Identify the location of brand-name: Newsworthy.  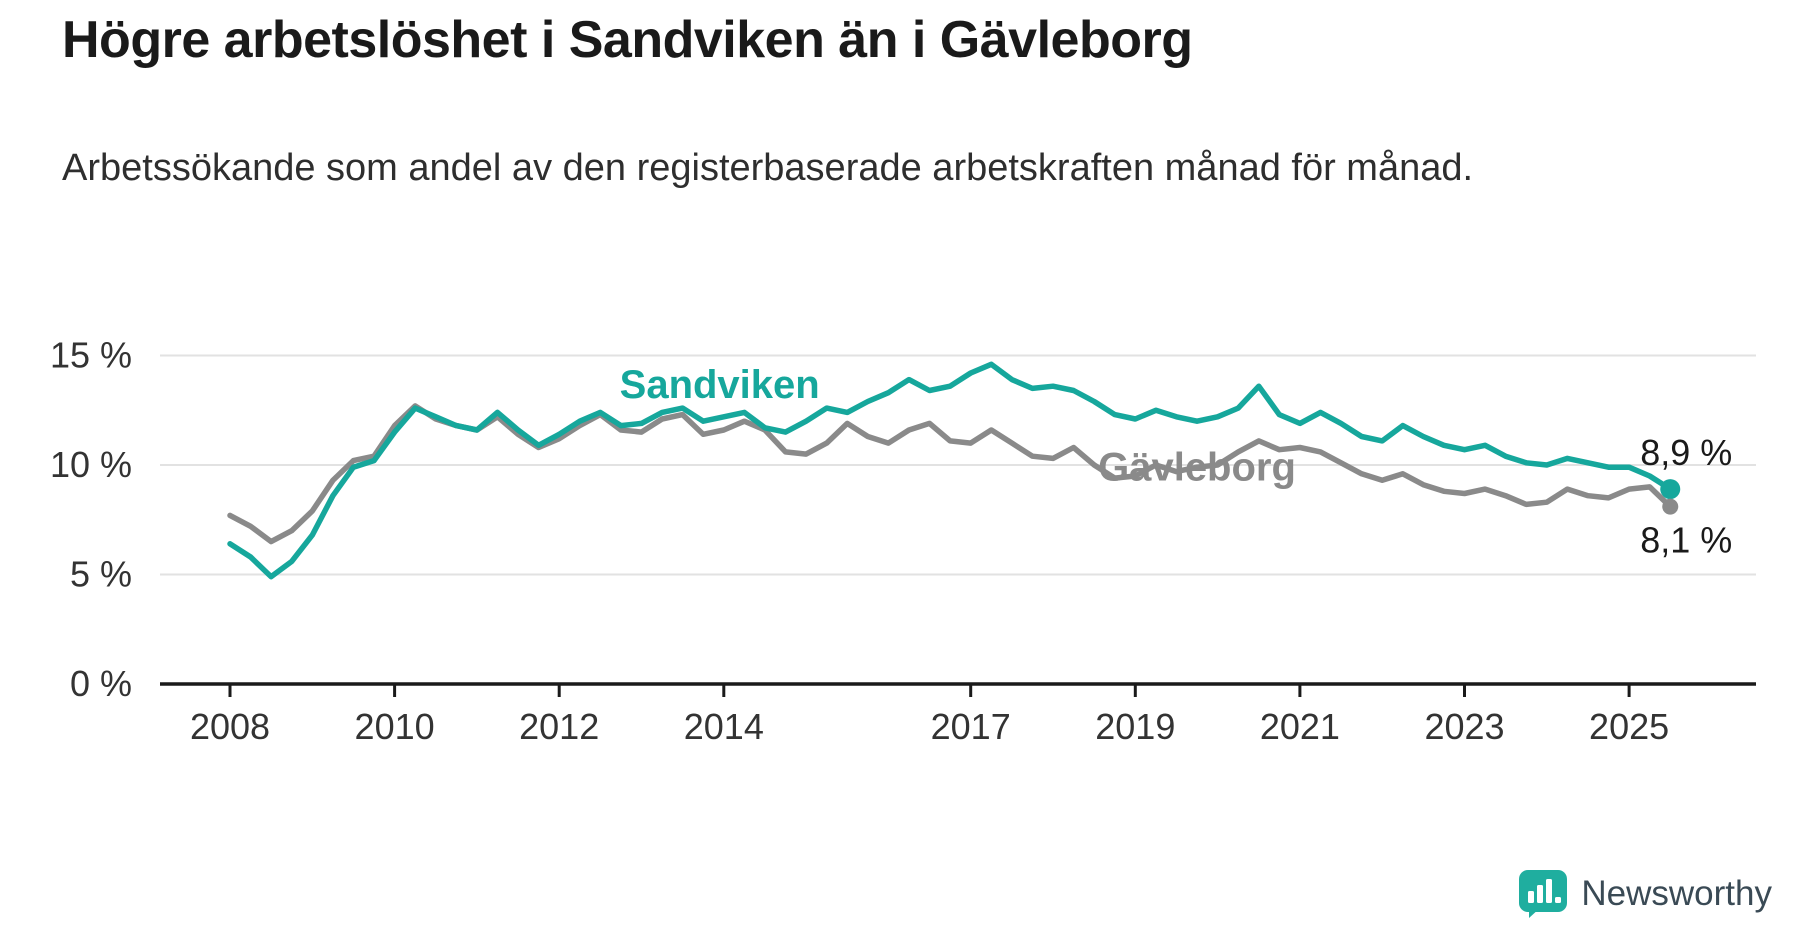
(1676, 893).